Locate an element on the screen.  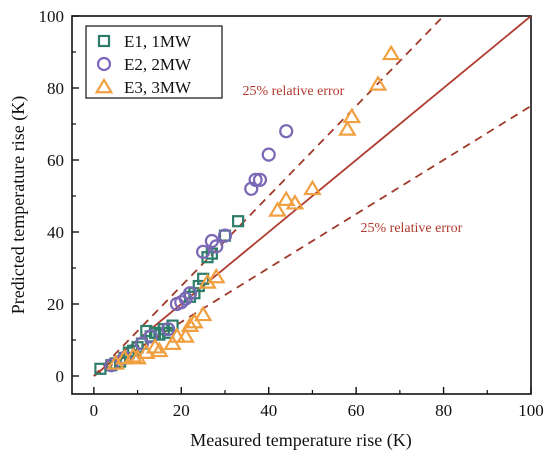
legend-label: E2, 2MW is located at coordinates (158, 64).